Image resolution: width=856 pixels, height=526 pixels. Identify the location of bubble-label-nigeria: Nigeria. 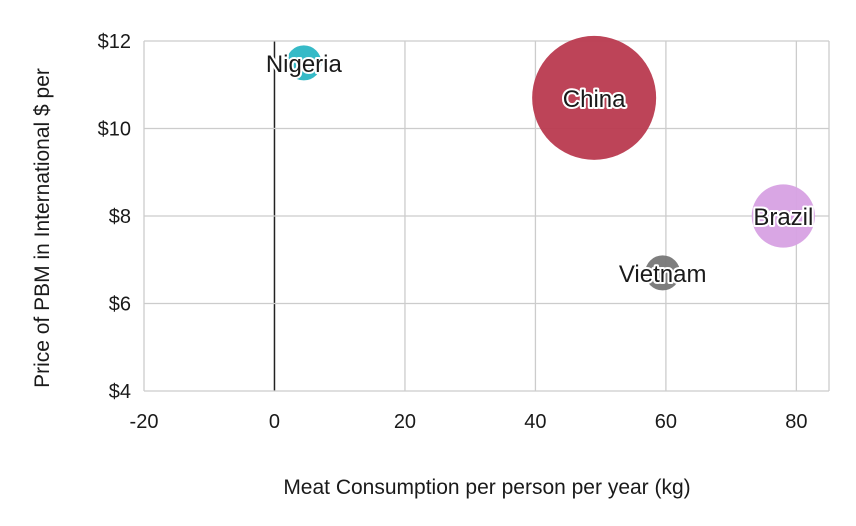
(304, 64).